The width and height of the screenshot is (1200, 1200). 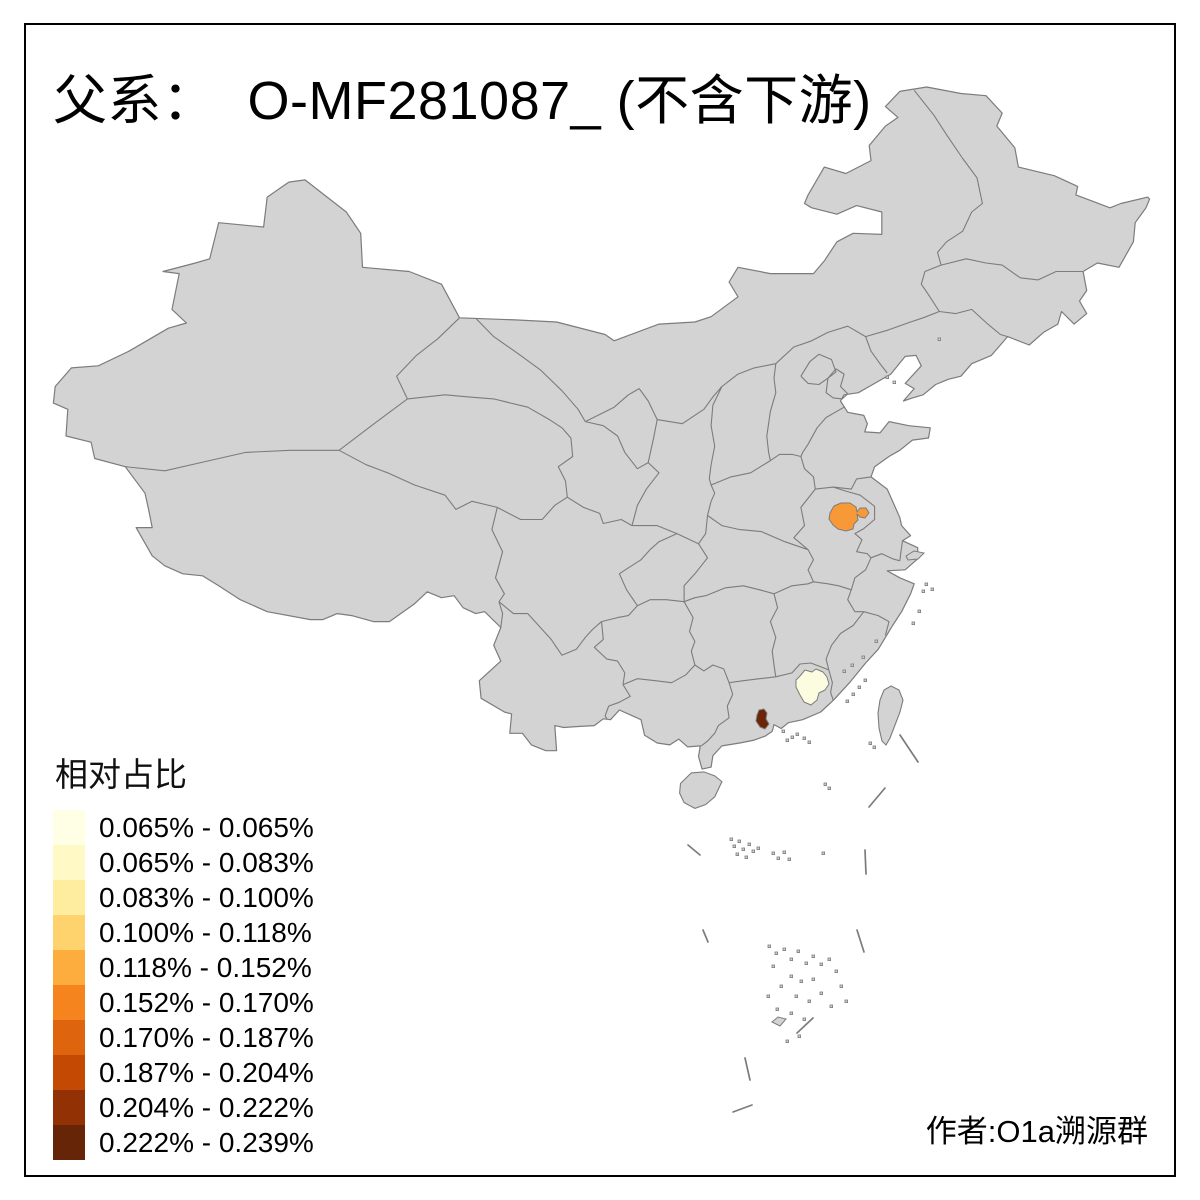 I want to click on legend-row: 0.065% - 0.065%, so click(x=183, y=827).